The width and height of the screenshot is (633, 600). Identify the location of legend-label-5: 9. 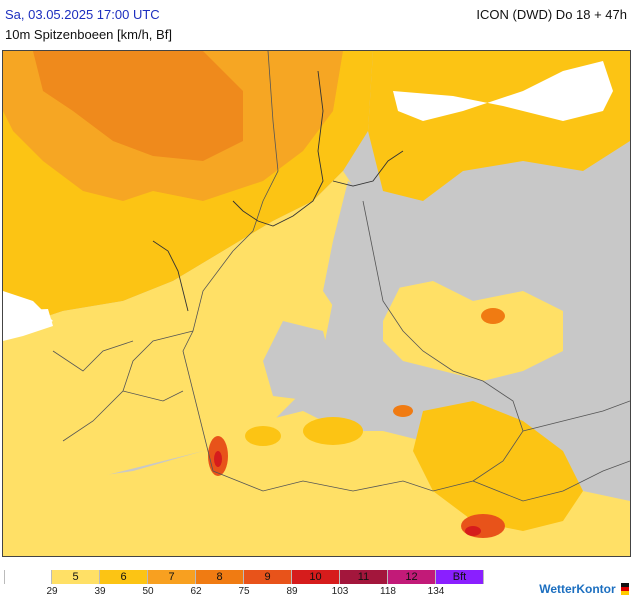
(267, 577).